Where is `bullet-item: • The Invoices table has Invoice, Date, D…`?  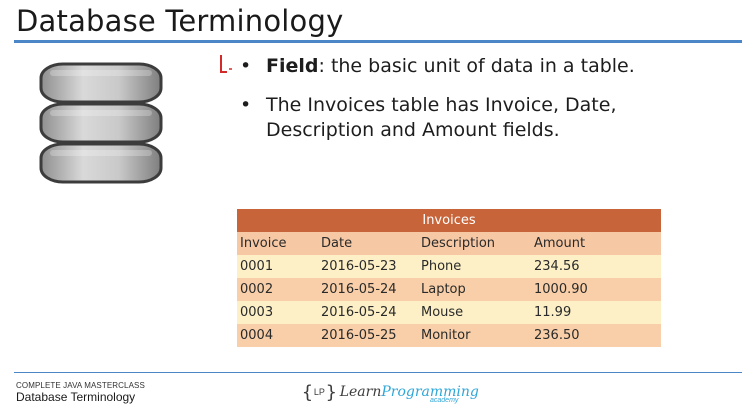 bullet-item: • The Invoices table has Invoice, Date, D… is located at coordinates (480, 118).